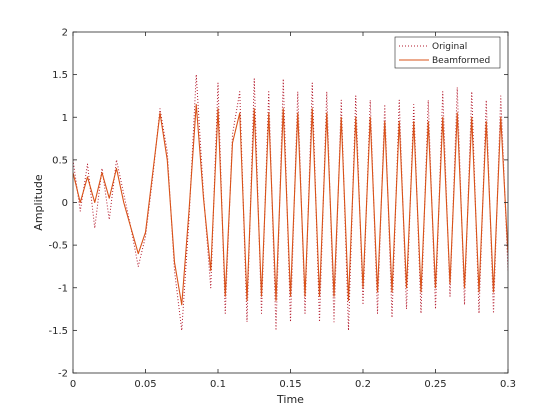  Describe the element at coordinates (145, 384) in the screenshot. I see `x-tick-label: 0.05` at that location.